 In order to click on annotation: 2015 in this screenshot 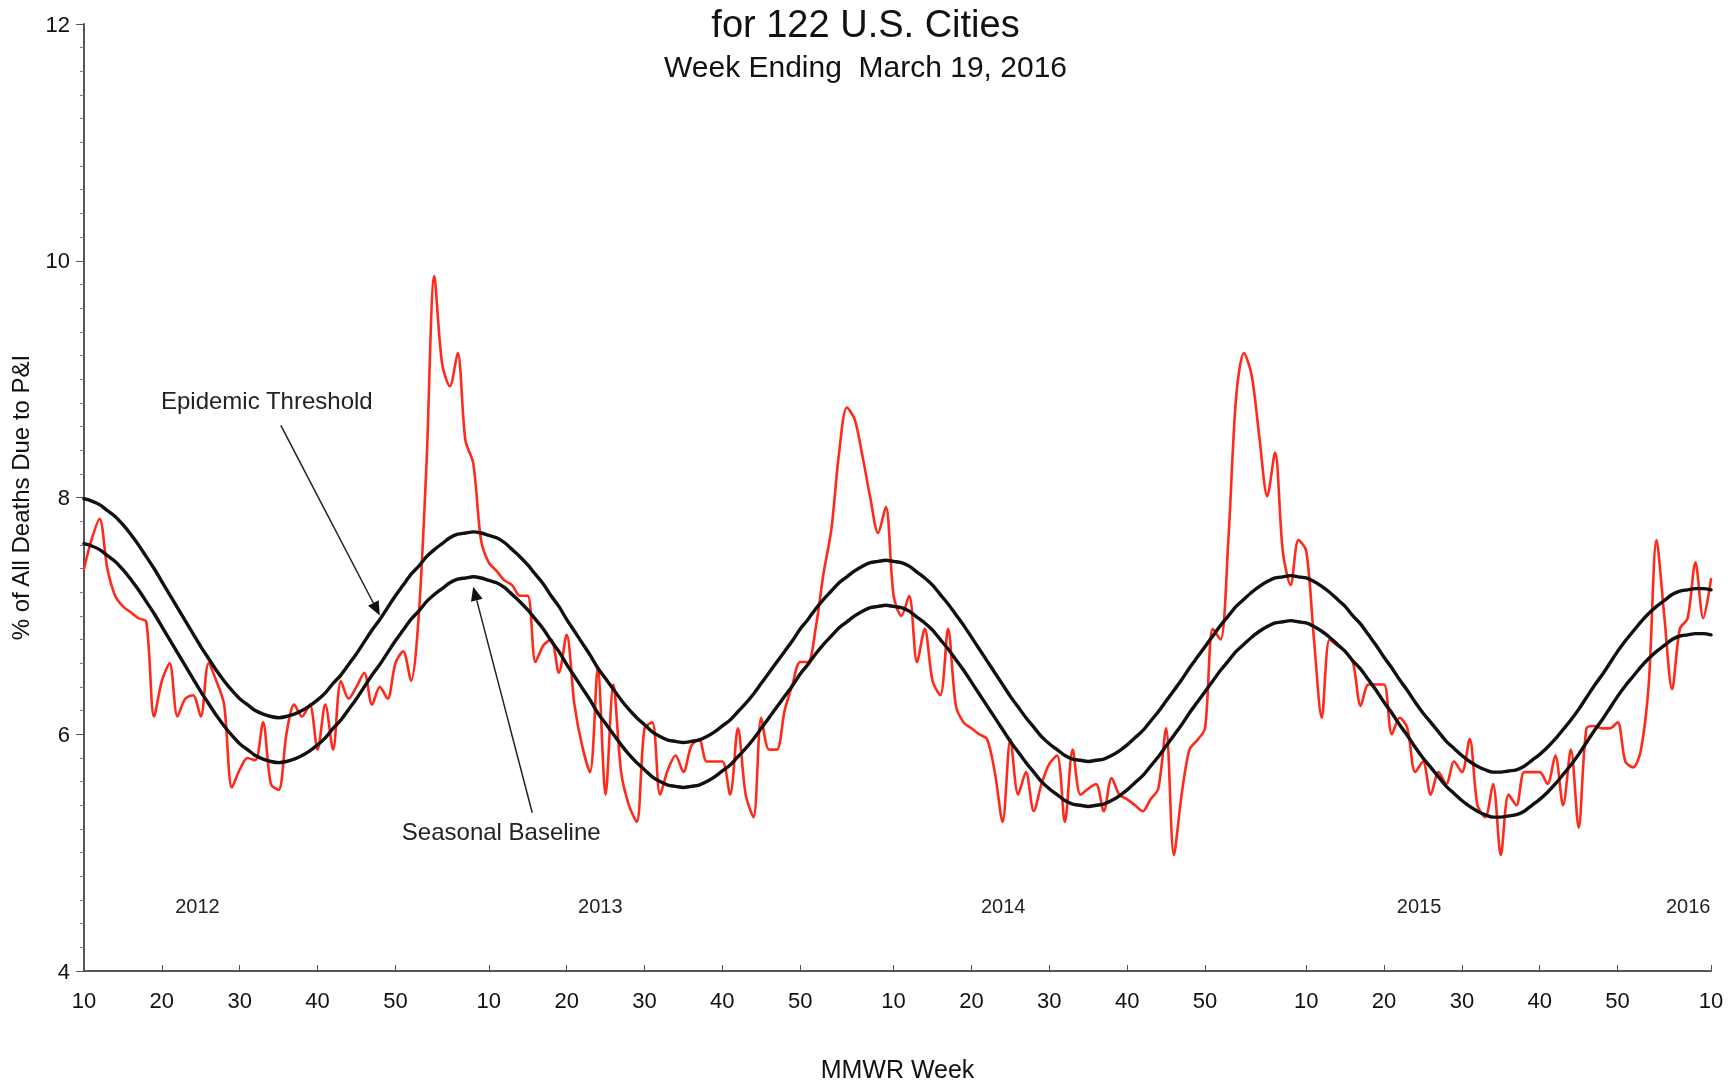, I will do `click(1419, 906)`.